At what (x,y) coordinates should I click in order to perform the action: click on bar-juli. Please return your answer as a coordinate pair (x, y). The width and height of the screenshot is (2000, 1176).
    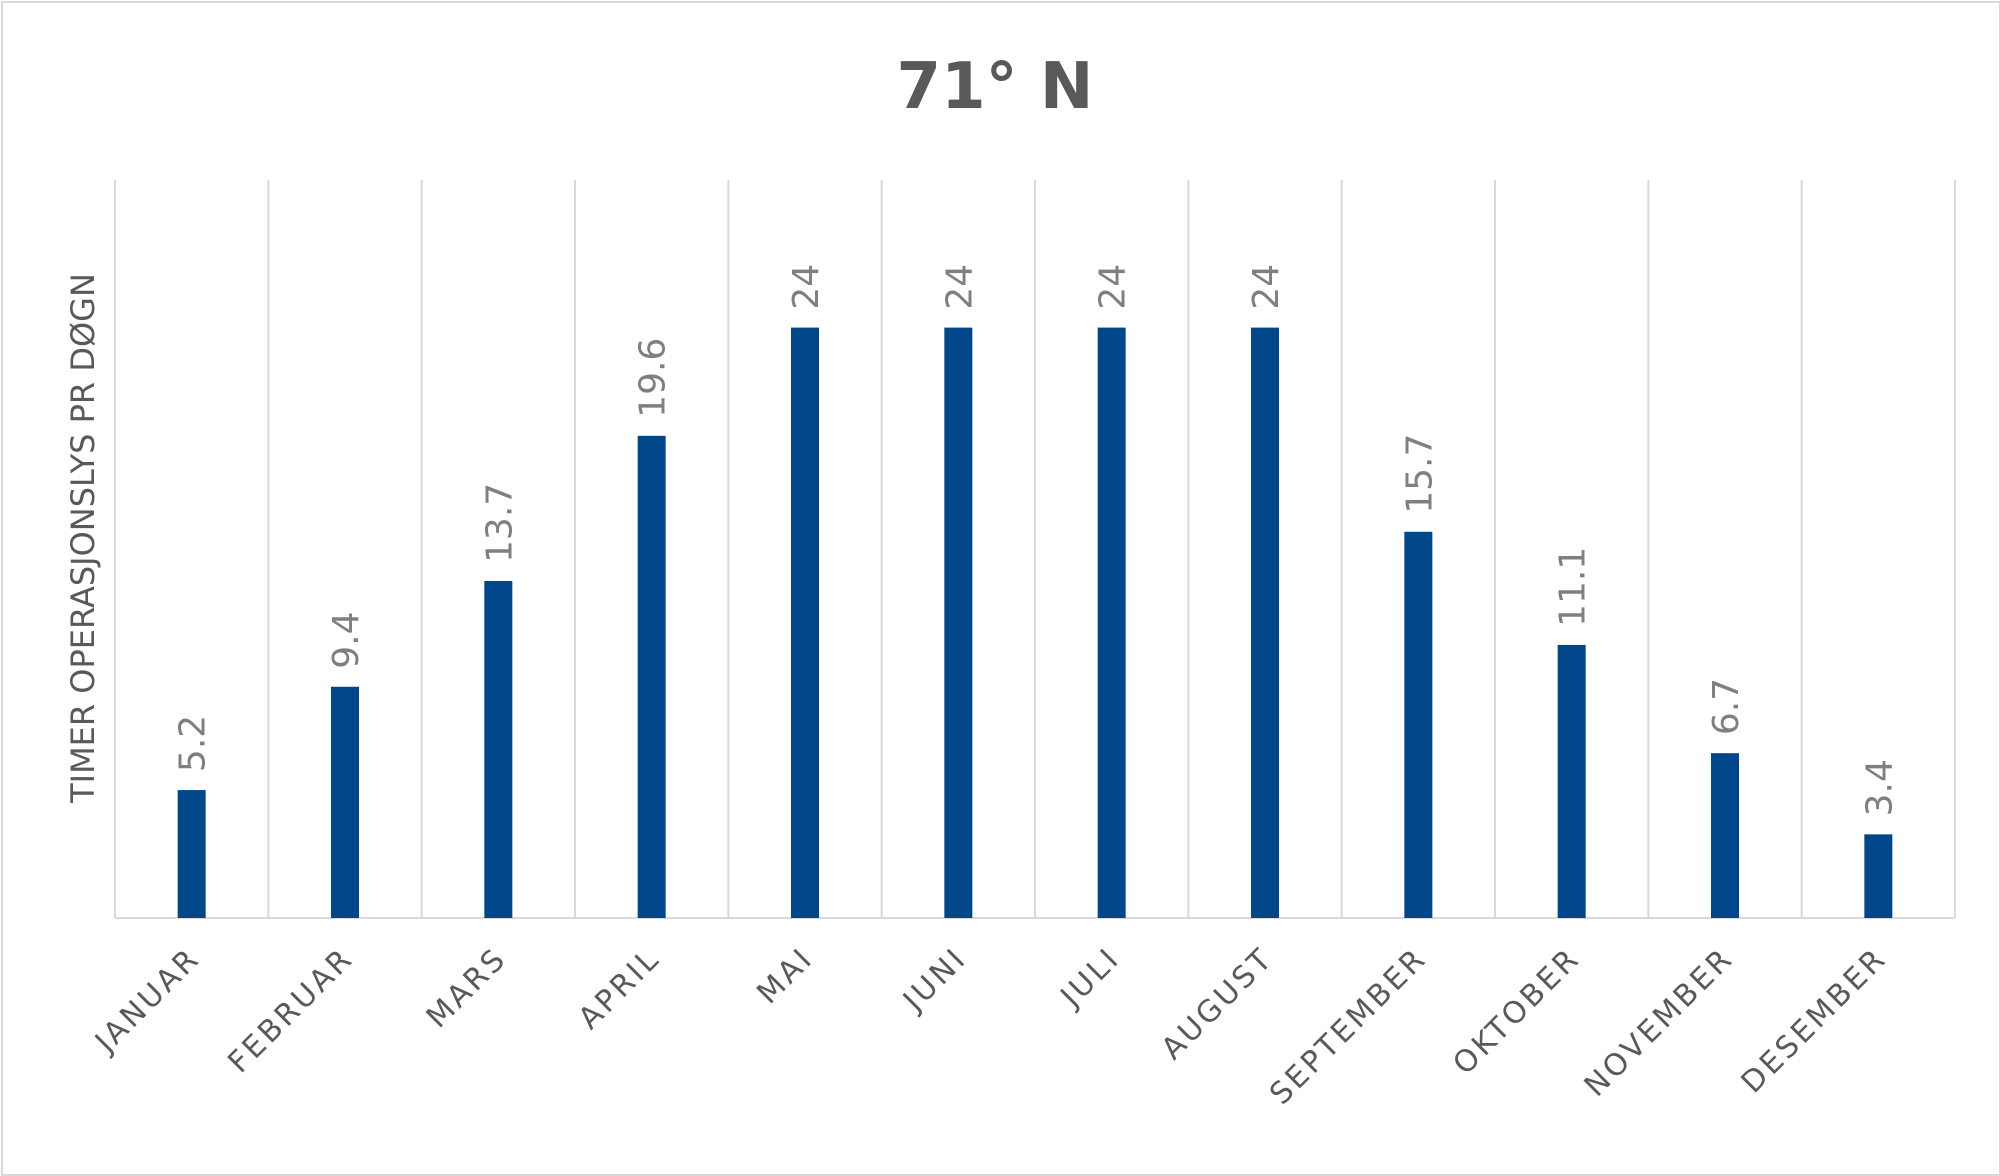
    Looking at the image, I should click on (1111, 623).